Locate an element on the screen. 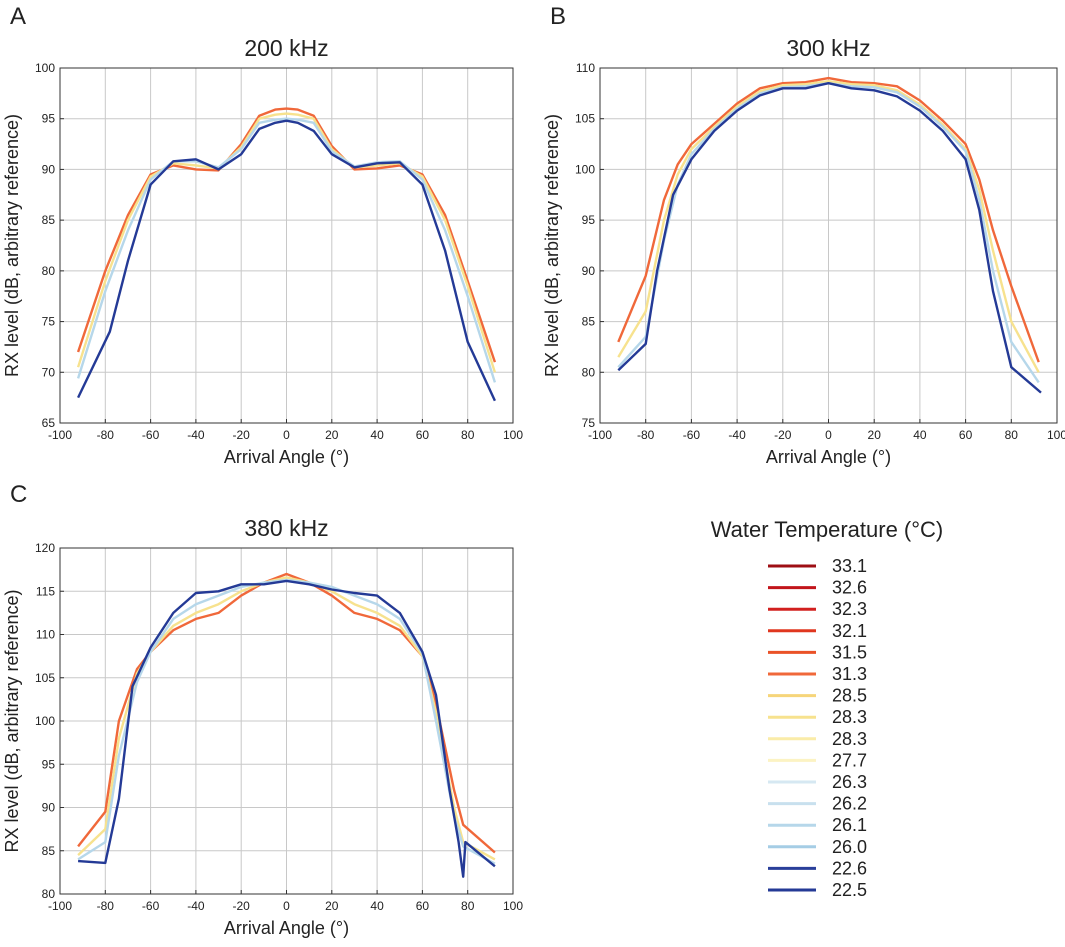  legend-label: 26.1 is located at coordinates (849, 825).